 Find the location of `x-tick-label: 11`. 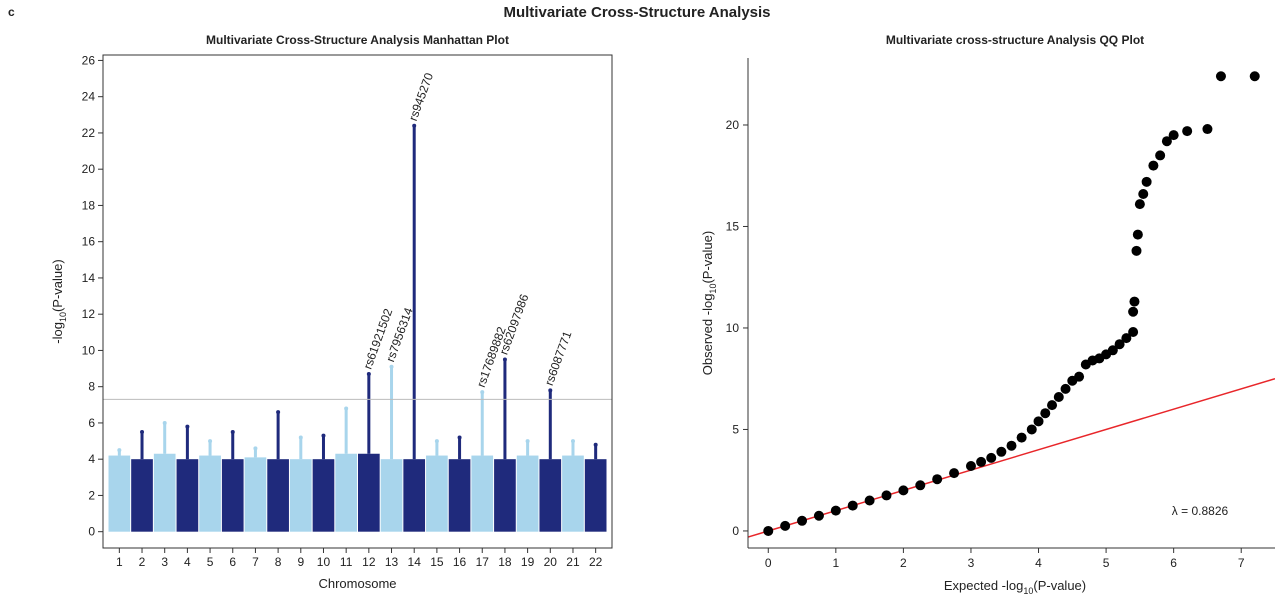

x-tick-label: 11 is located at coordinates (346, 562).